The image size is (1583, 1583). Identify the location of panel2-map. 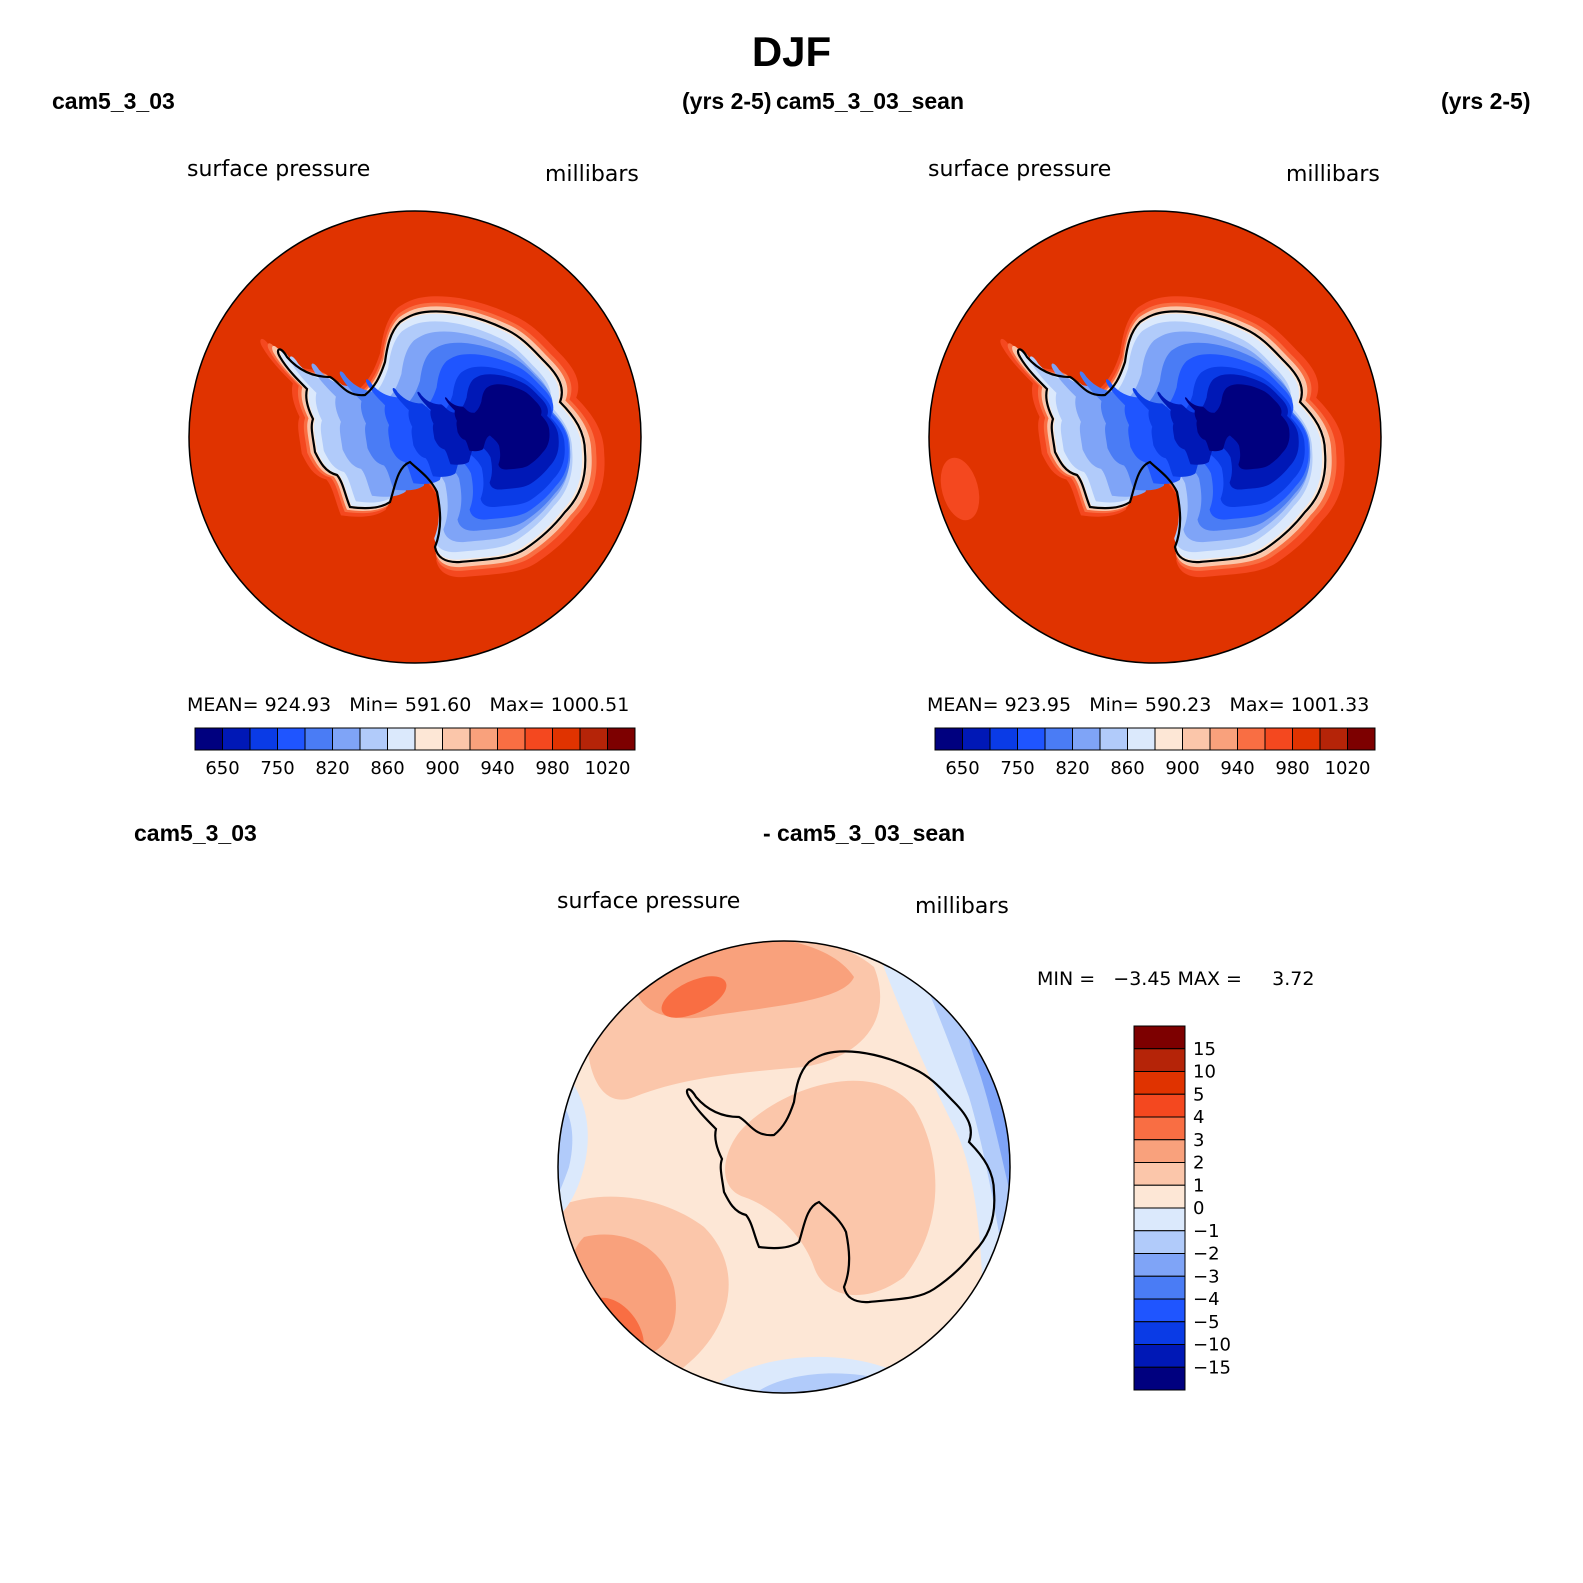
(1155, 437).